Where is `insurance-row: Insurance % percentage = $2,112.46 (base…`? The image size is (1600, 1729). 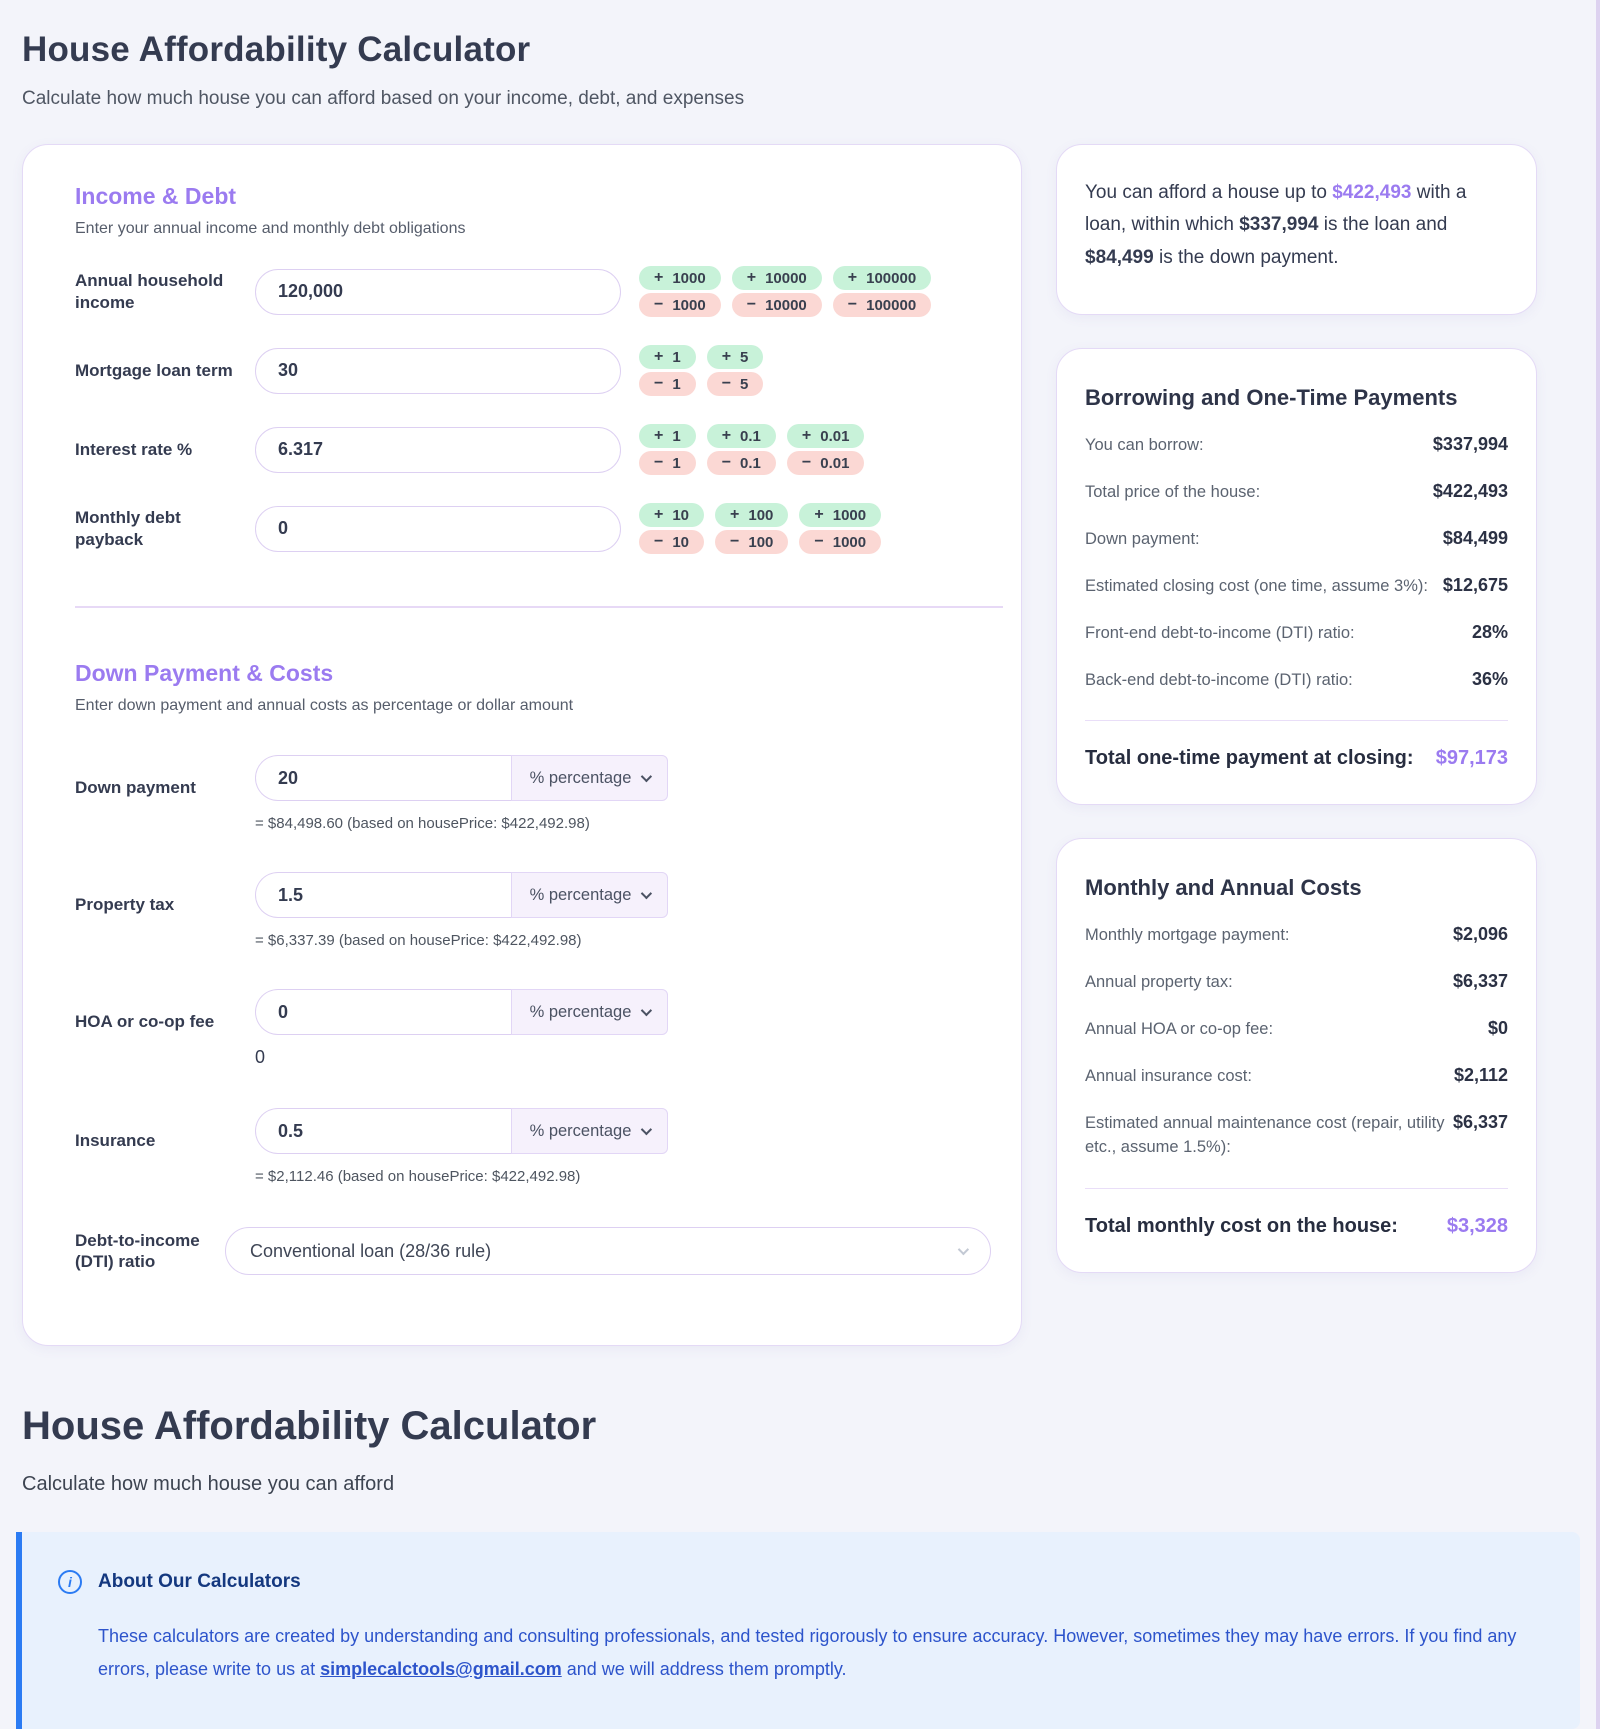
insurance-row: Insurance % percentage = $2,112.46 (base… is located at coordinates (533, 1146).